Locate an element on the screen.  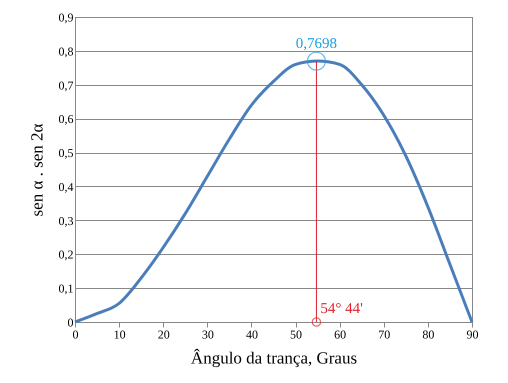
annotation: 54° 44' is located at coordinates (342, 309).